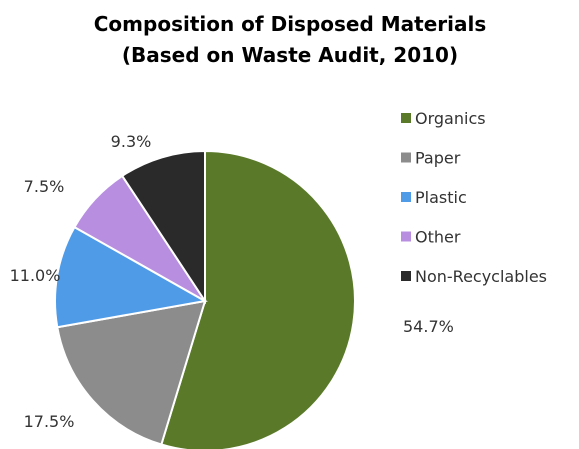 The width and height of the screenshot is (579, 449). What do you see at coordinates (35, 275) in the screenshot?
I see `slice-label-plastic: 11.0%` at bounding box center [35, 275].